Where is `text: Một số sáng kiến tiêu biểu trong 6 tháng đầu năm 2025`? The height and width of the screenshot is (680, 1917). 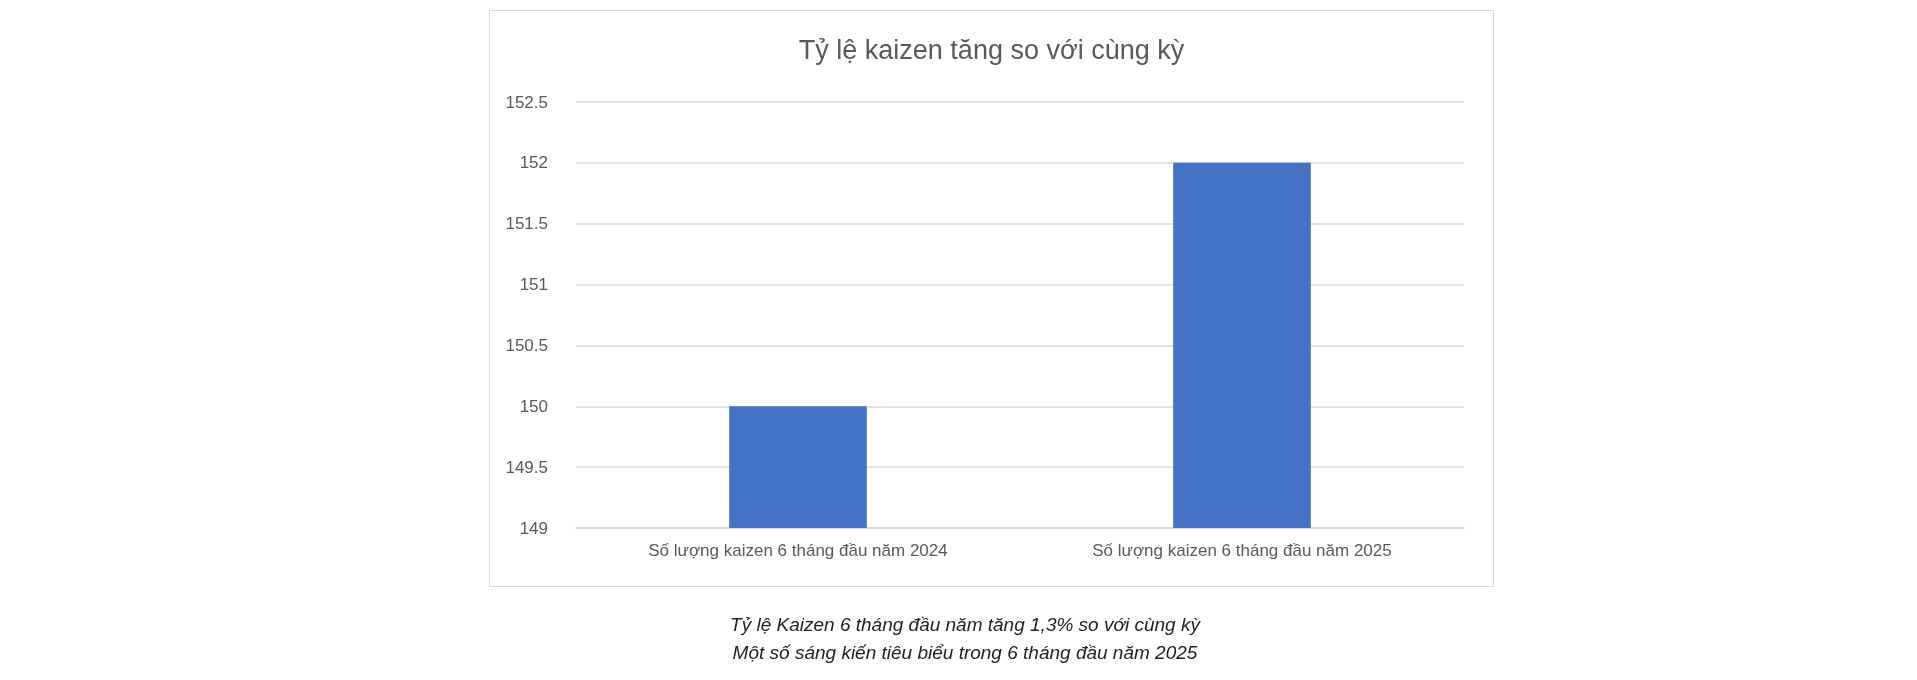 text: Một số sáng kiến tiêu biểu trong 6 tháng đầu năm 2025 is located at coordinates (965, 653).